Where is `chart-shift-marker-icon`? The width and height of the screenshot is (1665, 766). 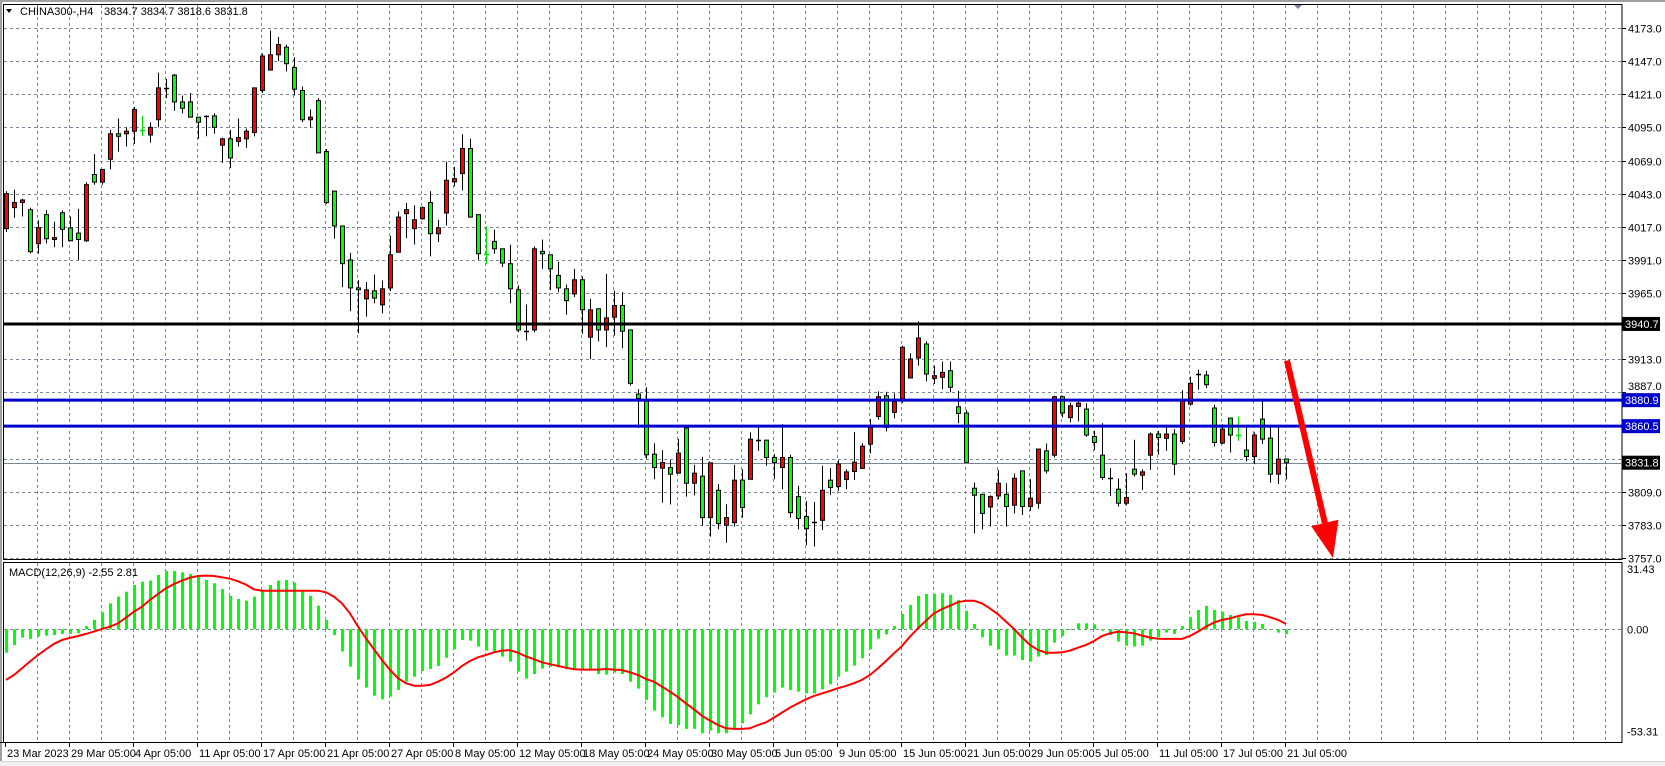 chart-shift-marker-icon is located at coordinates (1298, 7).